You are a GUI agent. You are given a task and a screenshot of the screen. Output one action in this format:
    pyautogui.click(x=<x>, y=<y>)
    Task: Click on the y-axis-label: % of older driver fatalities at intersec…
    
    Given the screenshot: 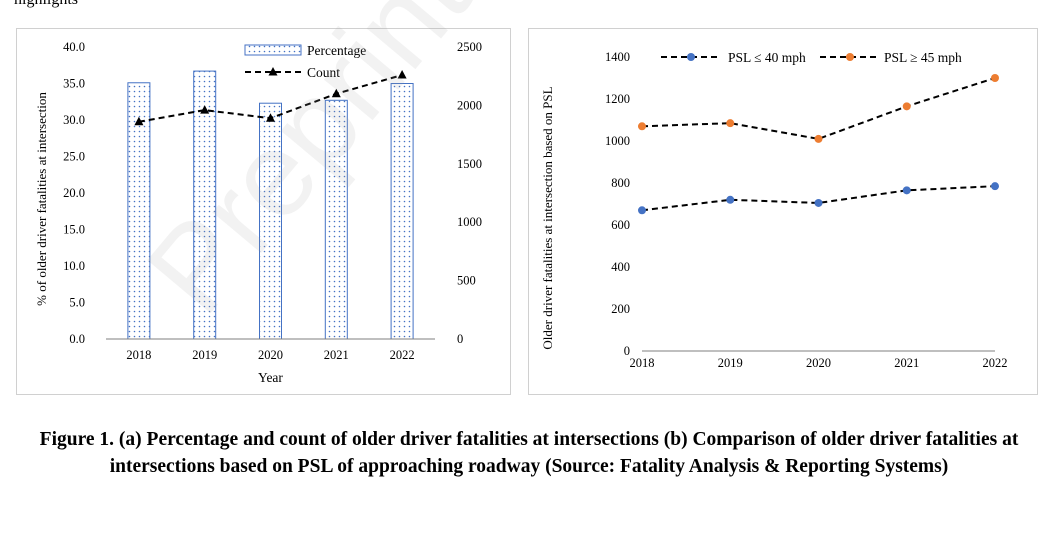 What is the action you would take?
    pyautogui.click(x=41, y=199)
    